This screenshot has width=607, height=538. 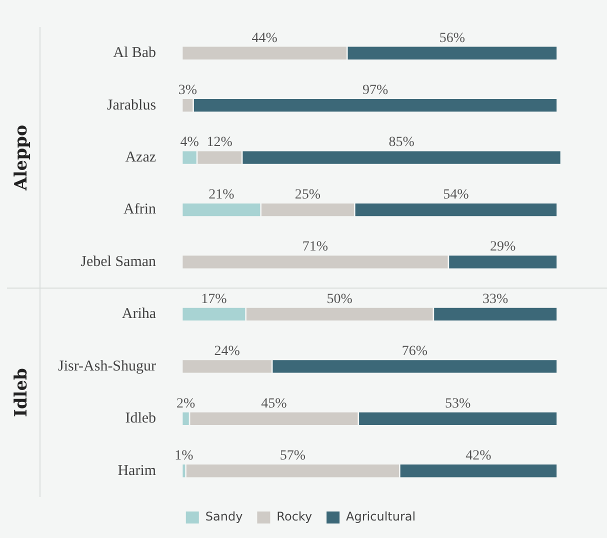 I want to click on data-label: 42%, so click(x=479, y=456).